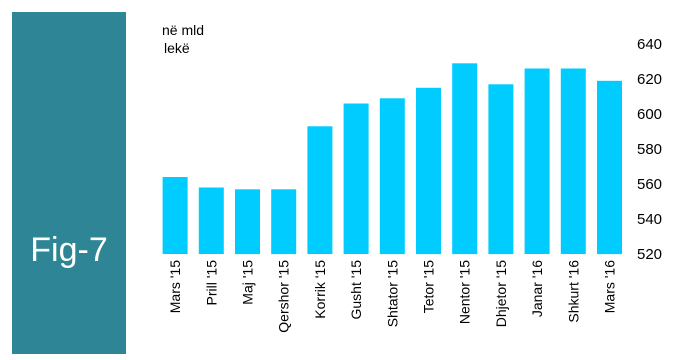 This screenshot has width=677, height=360. I want to click on x-tick-label: Dhjetor '15, so click(501, 293).